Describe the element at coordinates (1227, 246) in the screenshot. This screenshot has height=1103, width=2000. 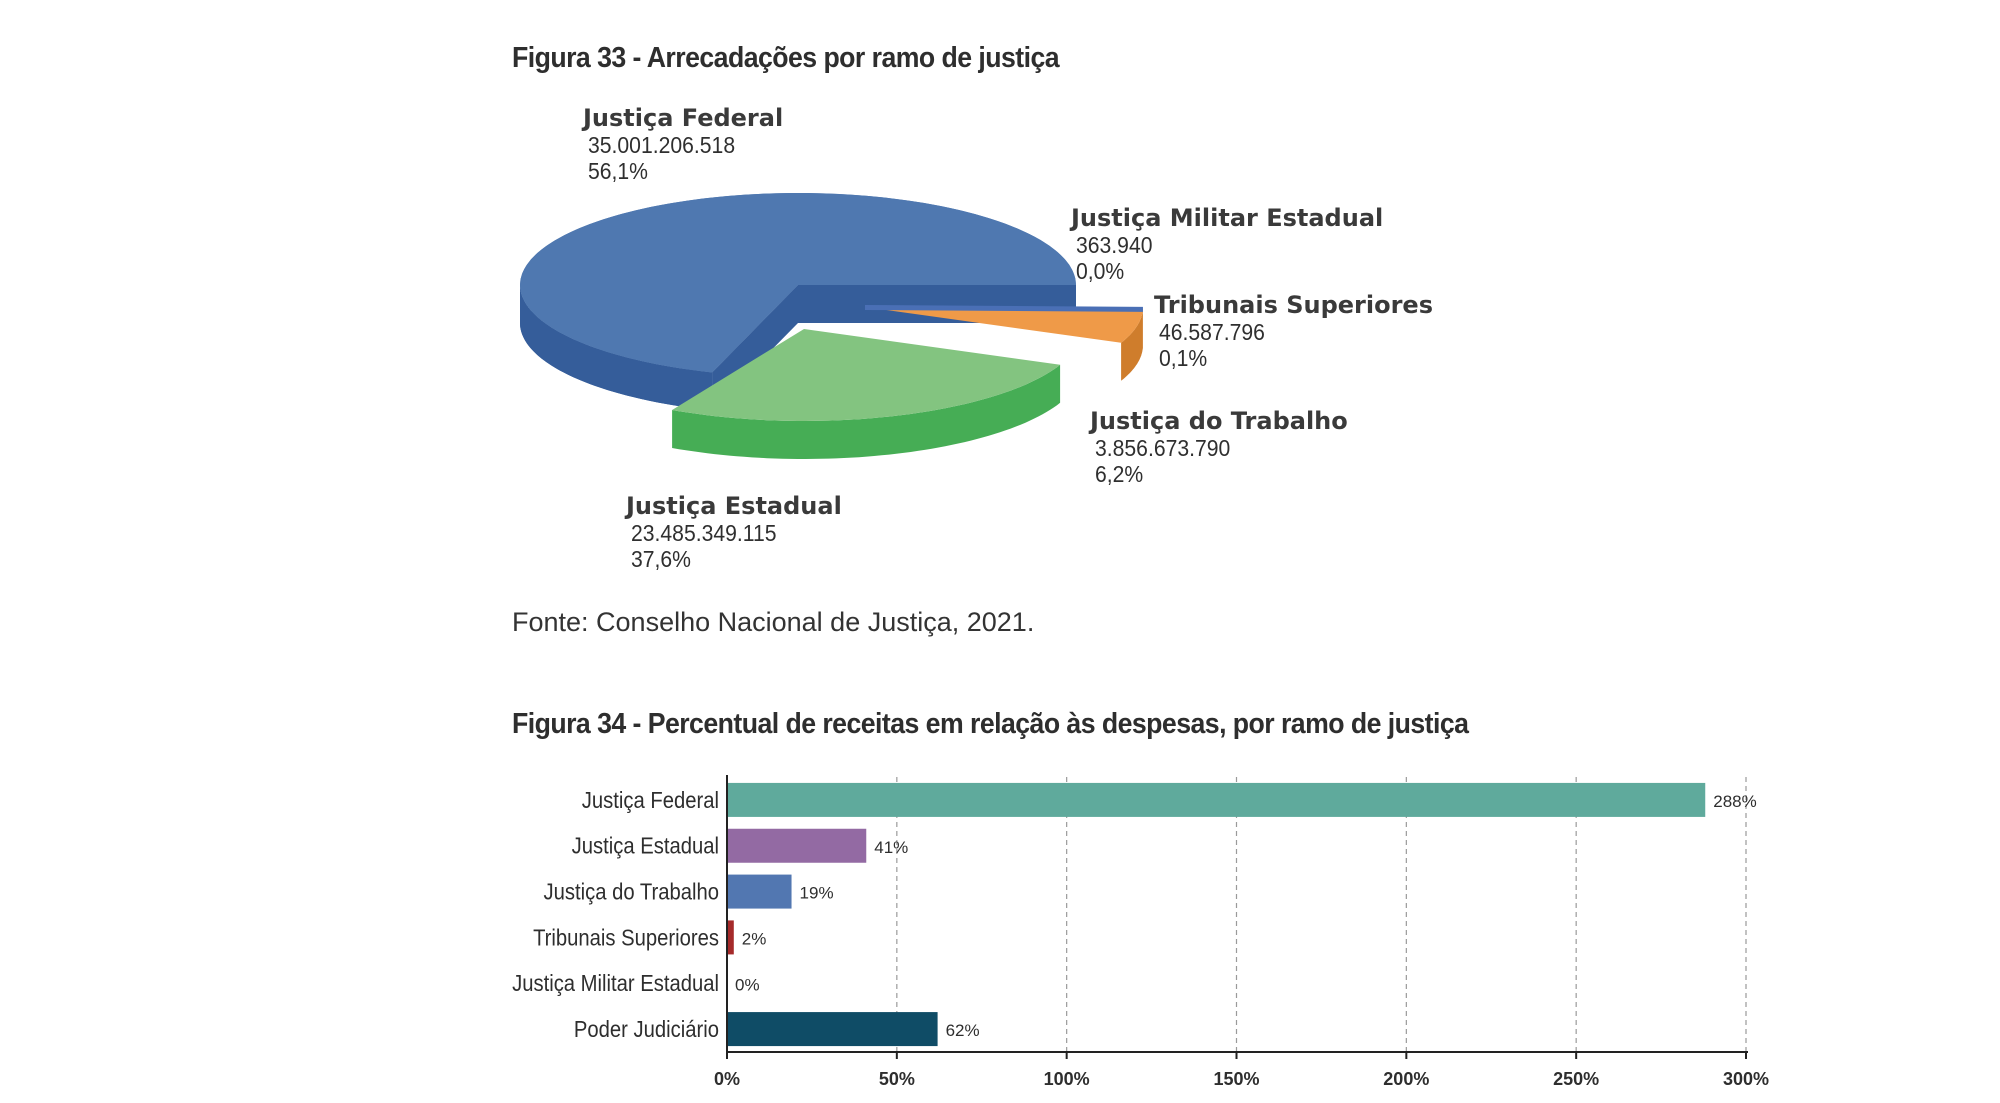
I see `pie-label-justica-militar-estadual: Justiça Militar Estadual 363.940 0,0%` at that location.